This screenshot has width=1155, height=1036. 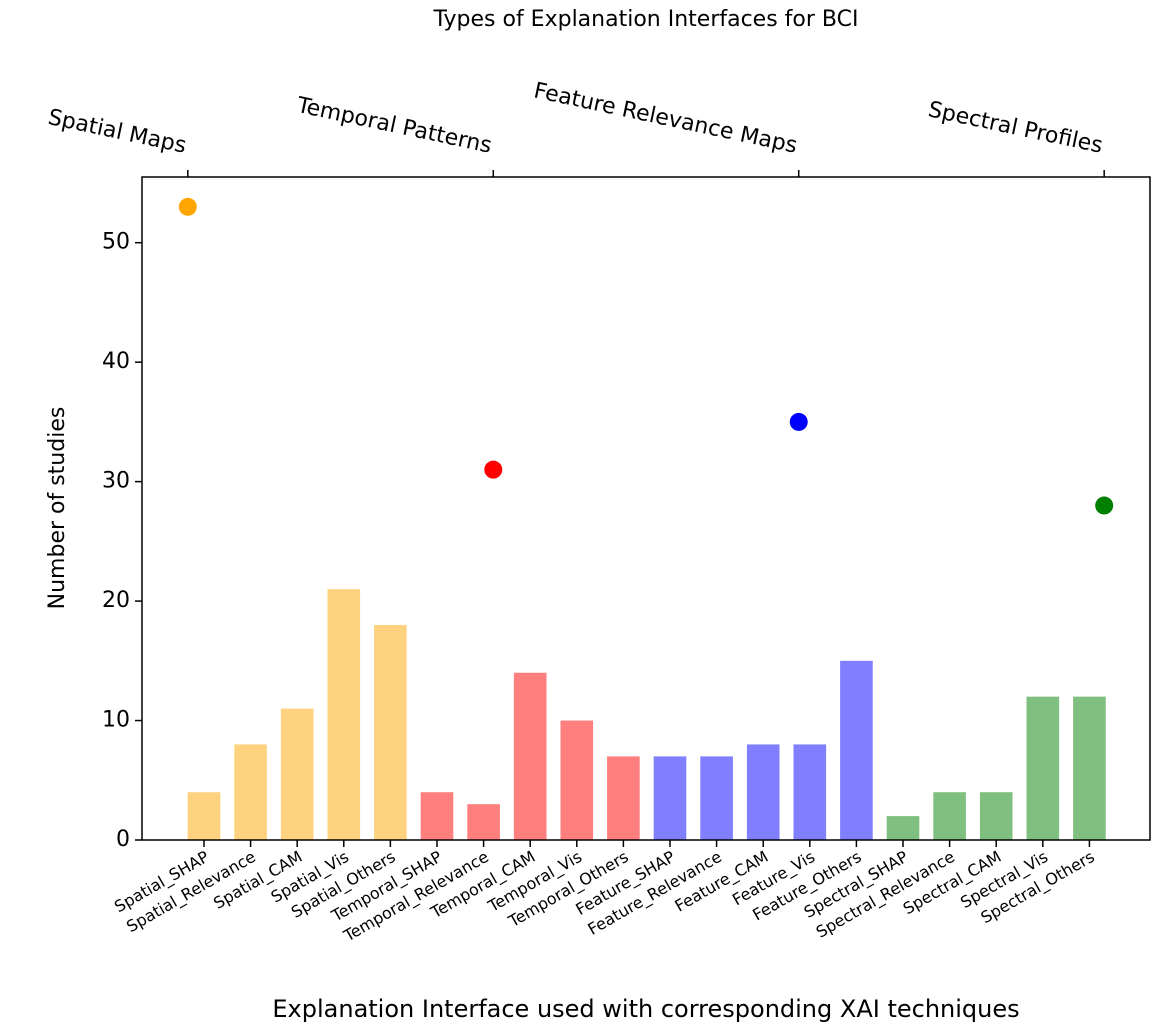 I want to click on y-tick-label: 20, so click(x=116, y=600).